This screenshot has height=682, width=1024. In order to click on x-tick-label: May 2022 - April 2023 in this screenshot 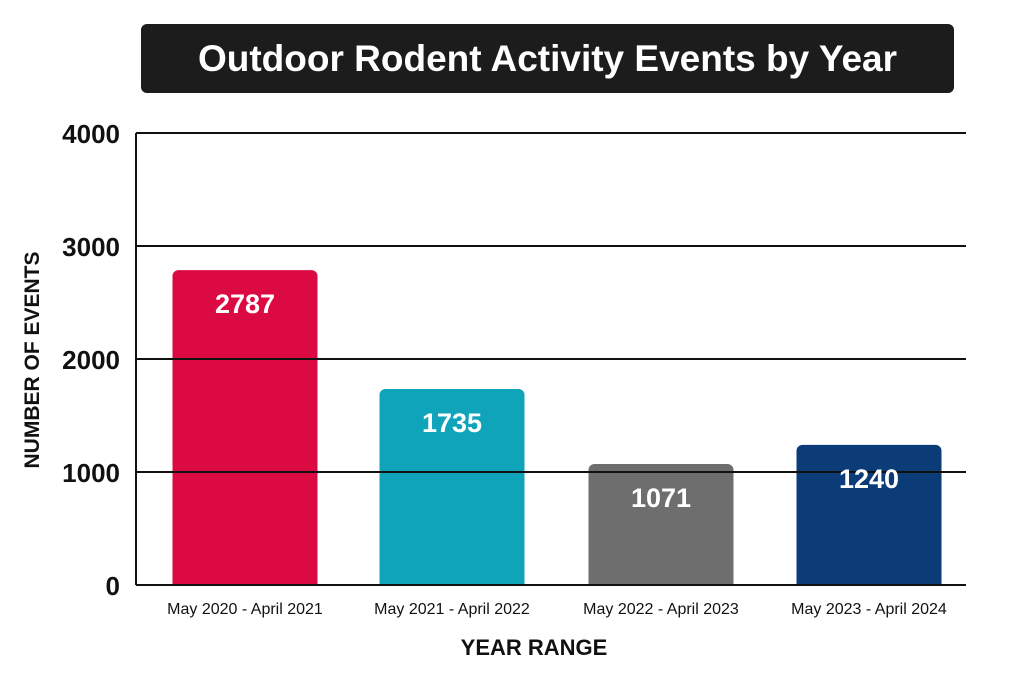, I will do `click(661, 609)`.